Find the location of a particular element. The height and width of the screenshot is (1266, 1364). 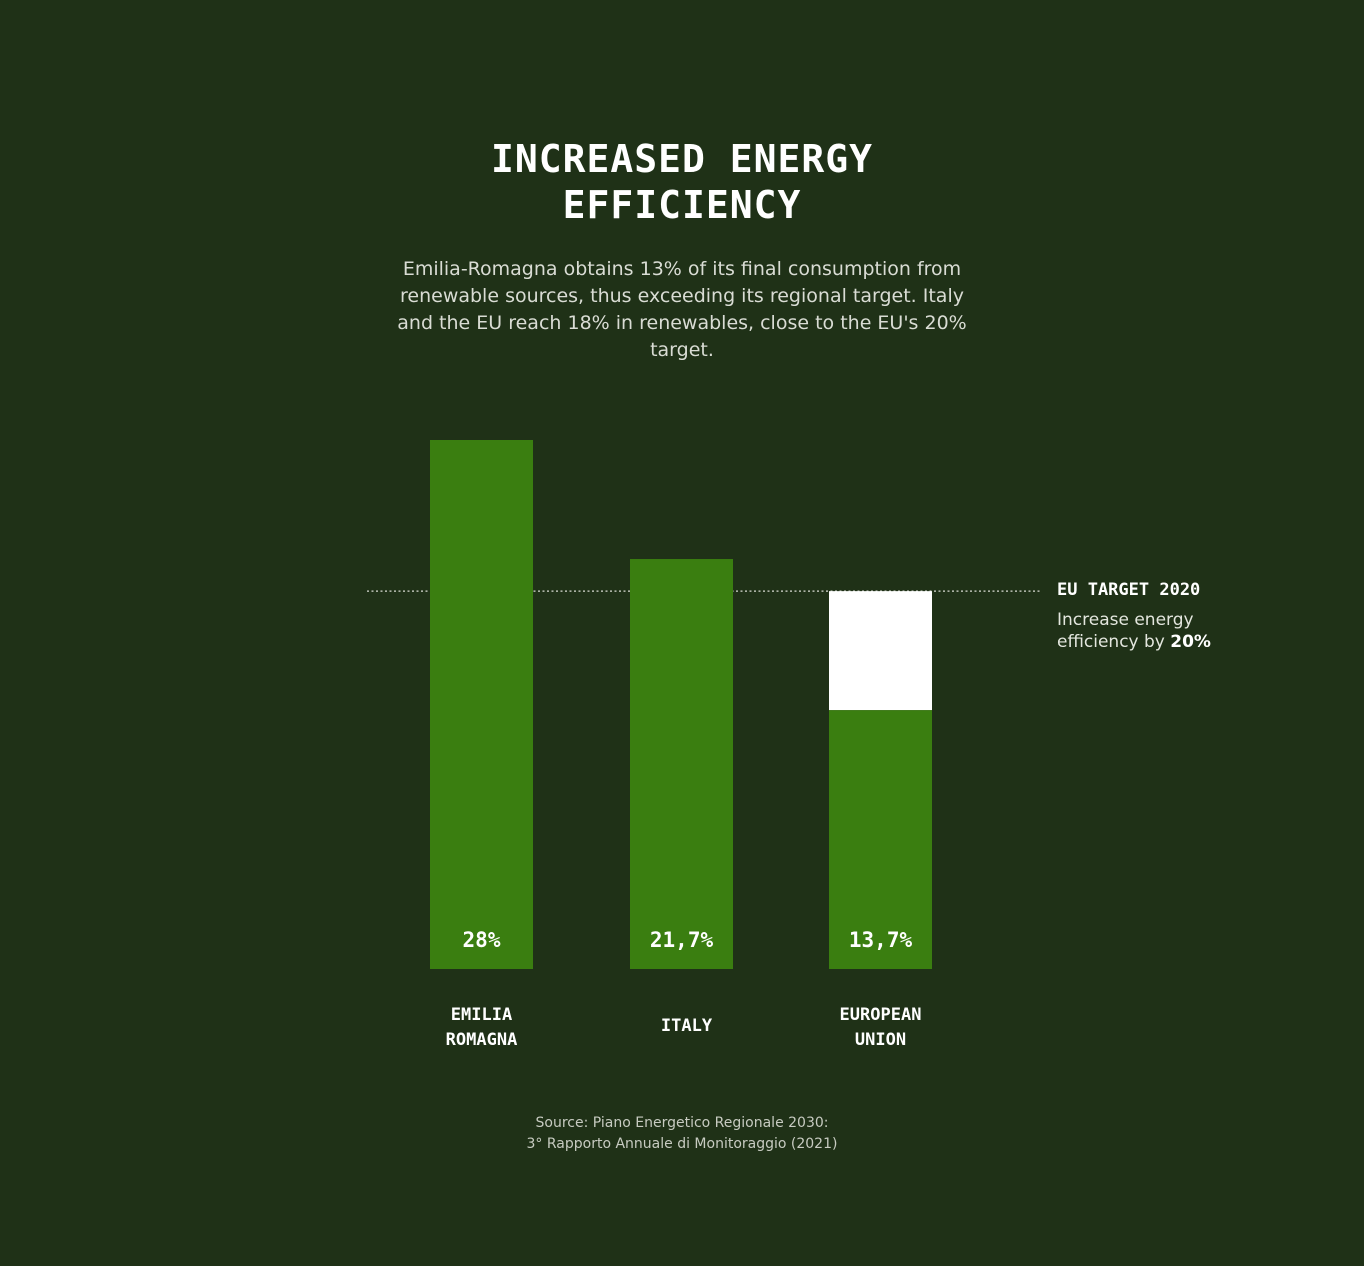

category-label-1: ITALY is located at coordinates (687, 1026).